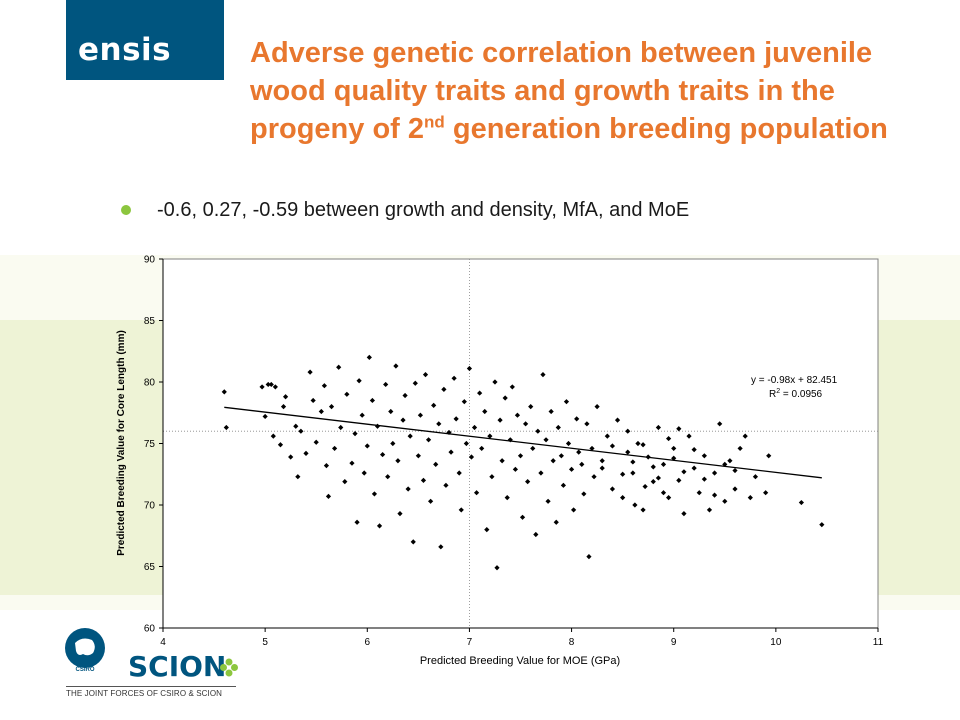 Image resolution: width=960 pixels, height=720 pixels. Describe the element at coordinates (674, 642) in the screenshot. I see `x-tick-label: 9` at that location.